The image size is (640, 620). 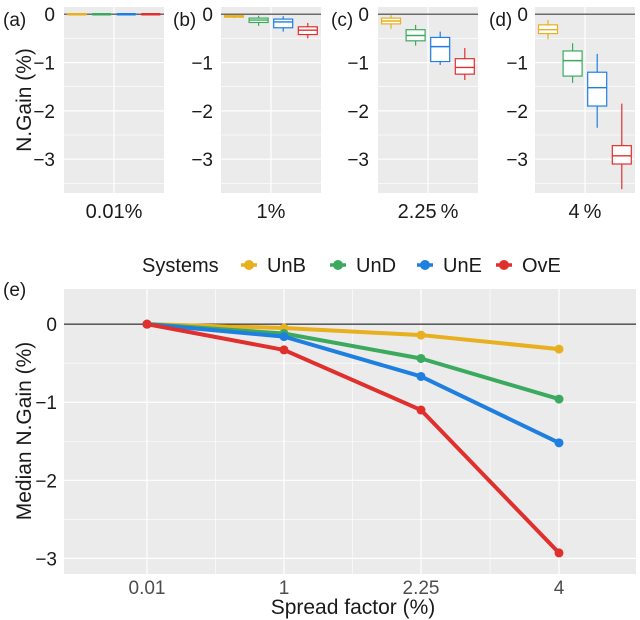 I want to click on panel-label: (d), so click(x=500, y=20).